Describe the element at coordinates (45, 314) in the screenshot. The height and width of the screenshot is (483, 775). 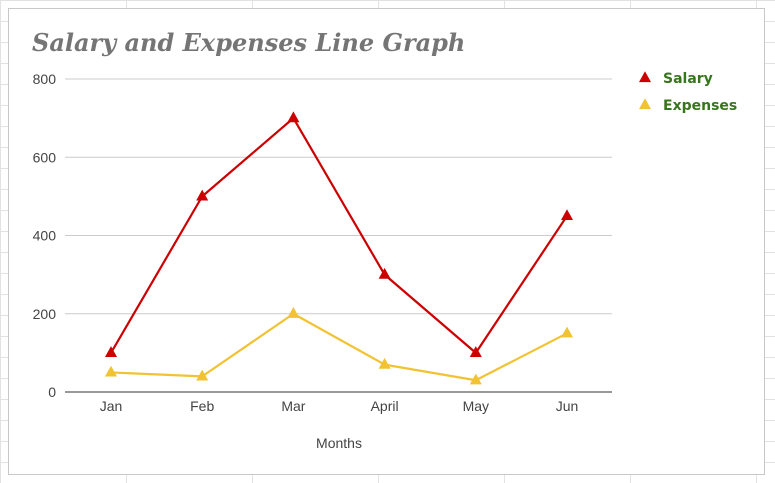
I see `y-tick-label: 200` at that location.